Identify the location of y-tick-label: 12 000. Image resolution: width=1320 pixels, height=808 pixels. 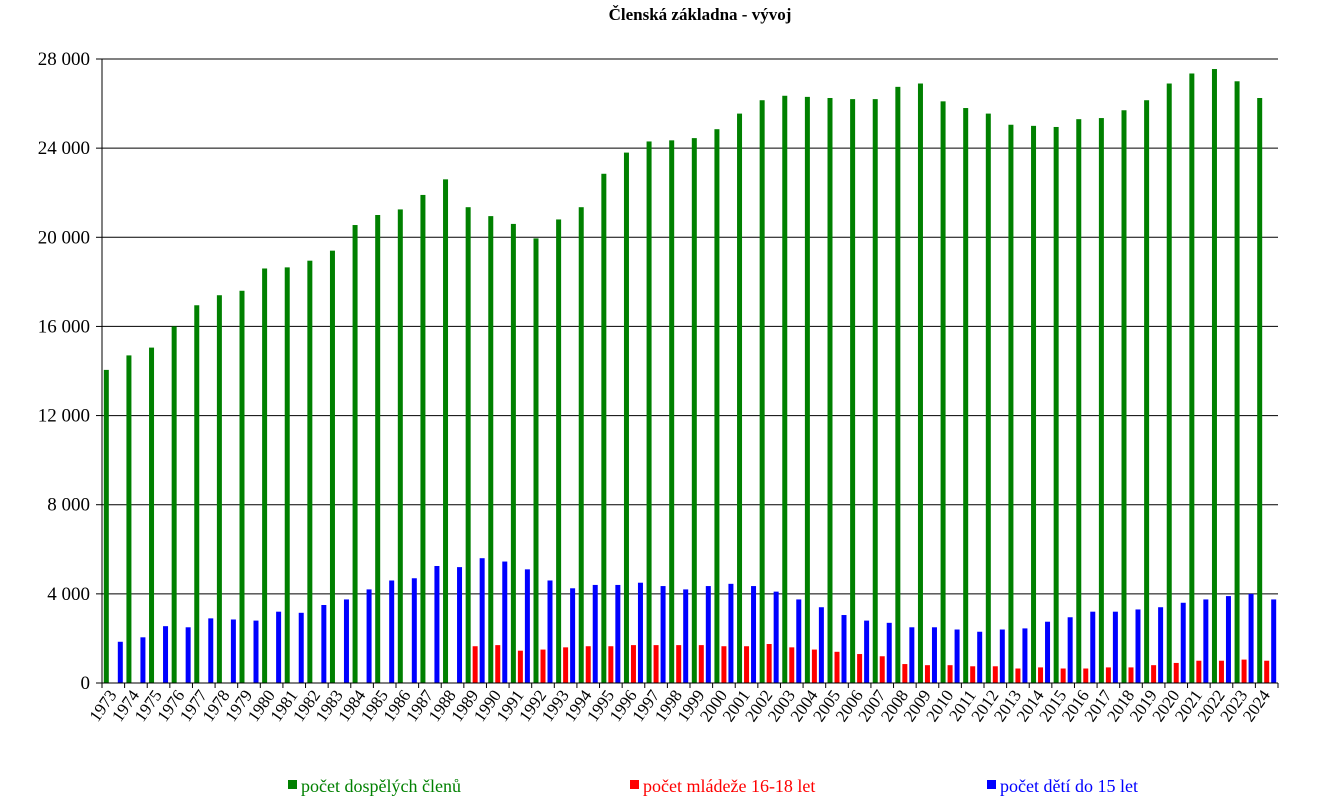
(64, 416).